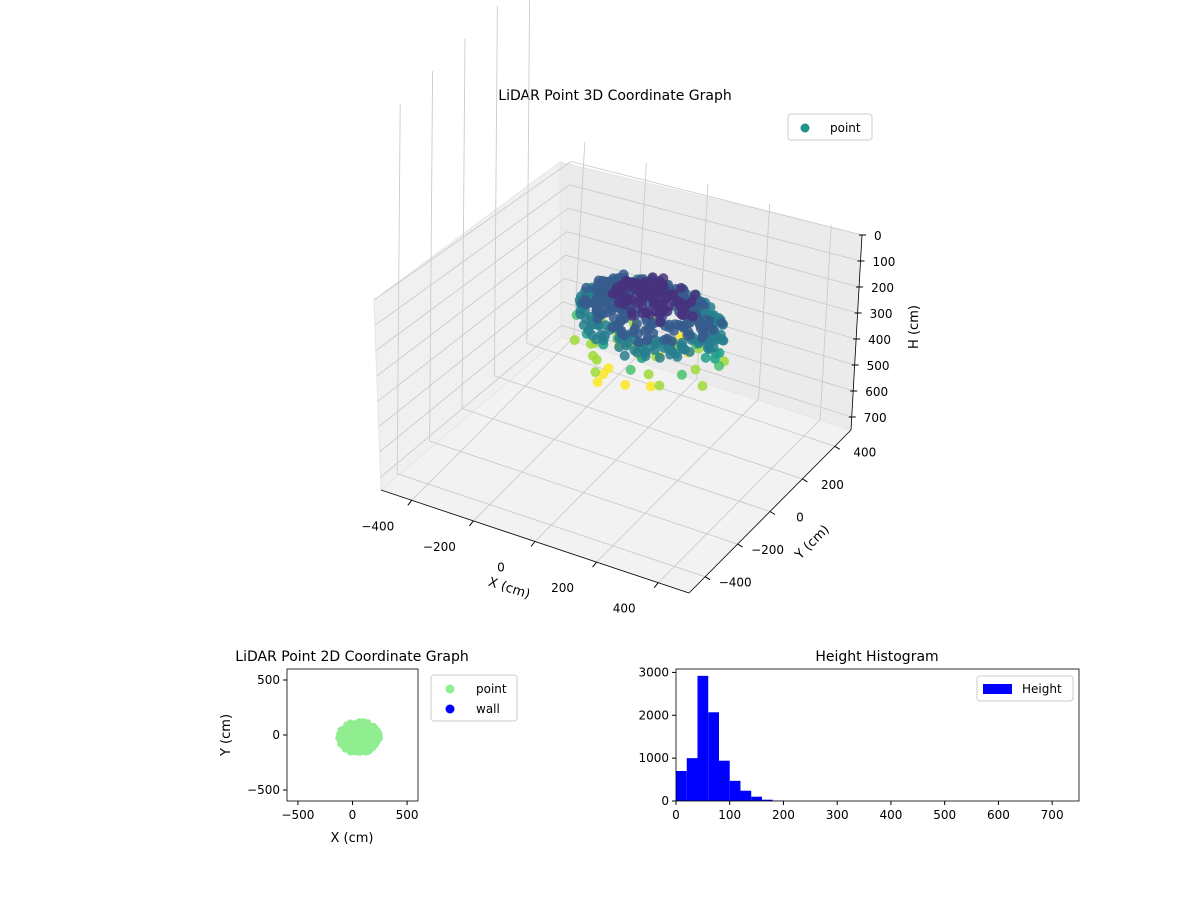 The height and width of the screenshot is (904, 1200). Describe the element at coordinates (944, 815) in the screenshot. I see `x-tick-label-hist: 500` at that location.